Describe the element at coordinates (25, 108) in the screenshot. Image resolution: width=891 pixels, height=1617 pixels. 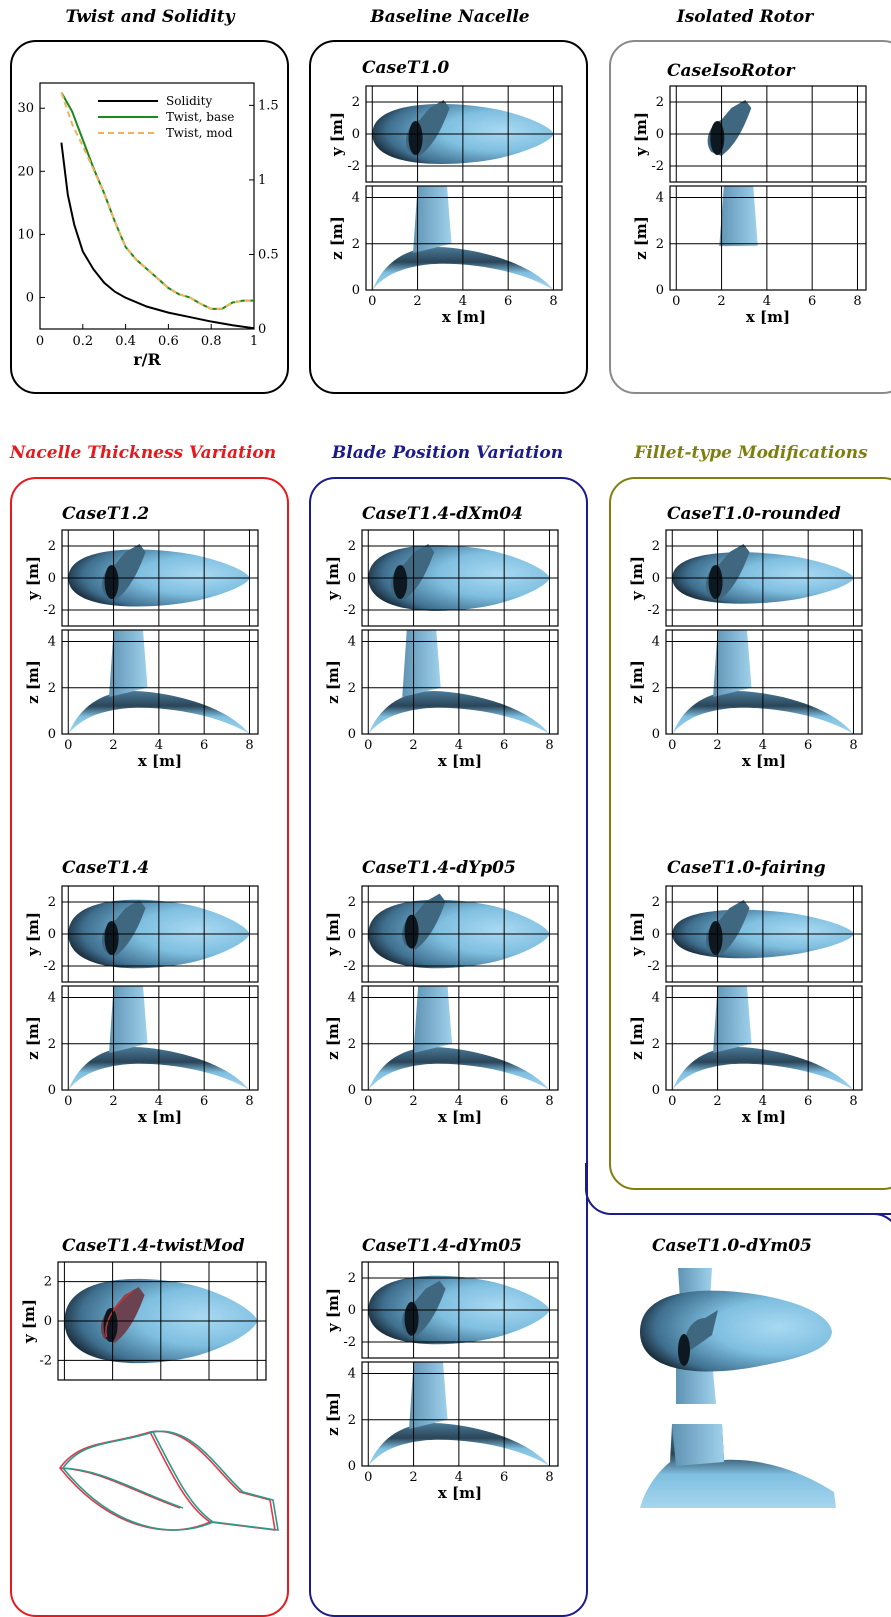
I see `y-left-tick-label: 30` at that location.